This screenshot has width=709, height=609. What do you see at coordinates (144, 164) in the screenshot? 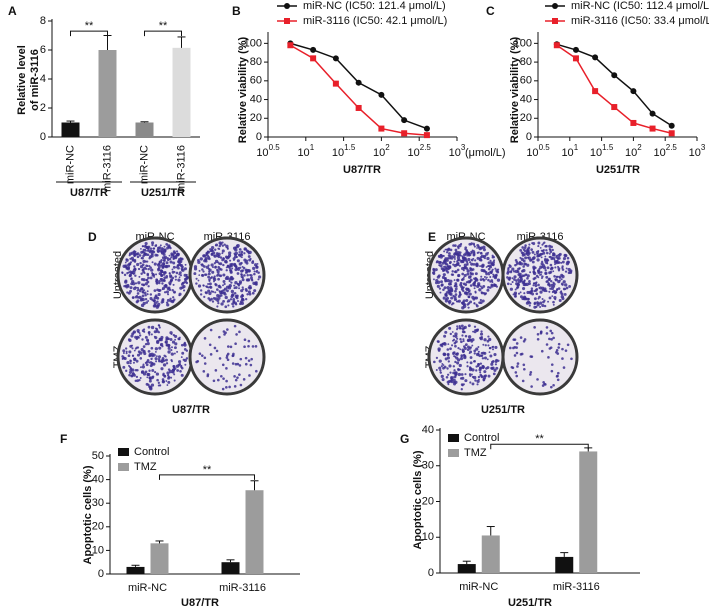
I see `x-tick-label: miR-NC` at bounding box center [144, 164].